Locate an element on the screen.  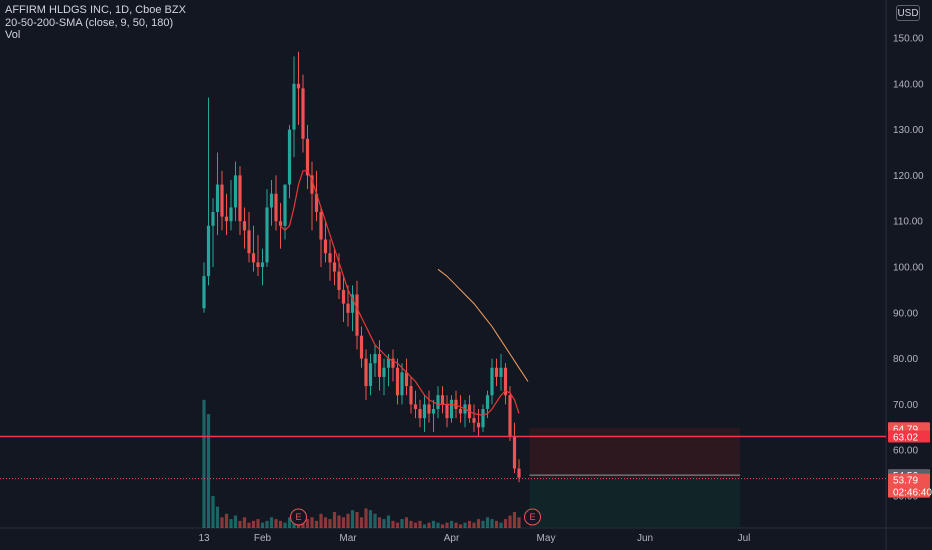
volume-label: Vol is located at coordinates (13, 35).